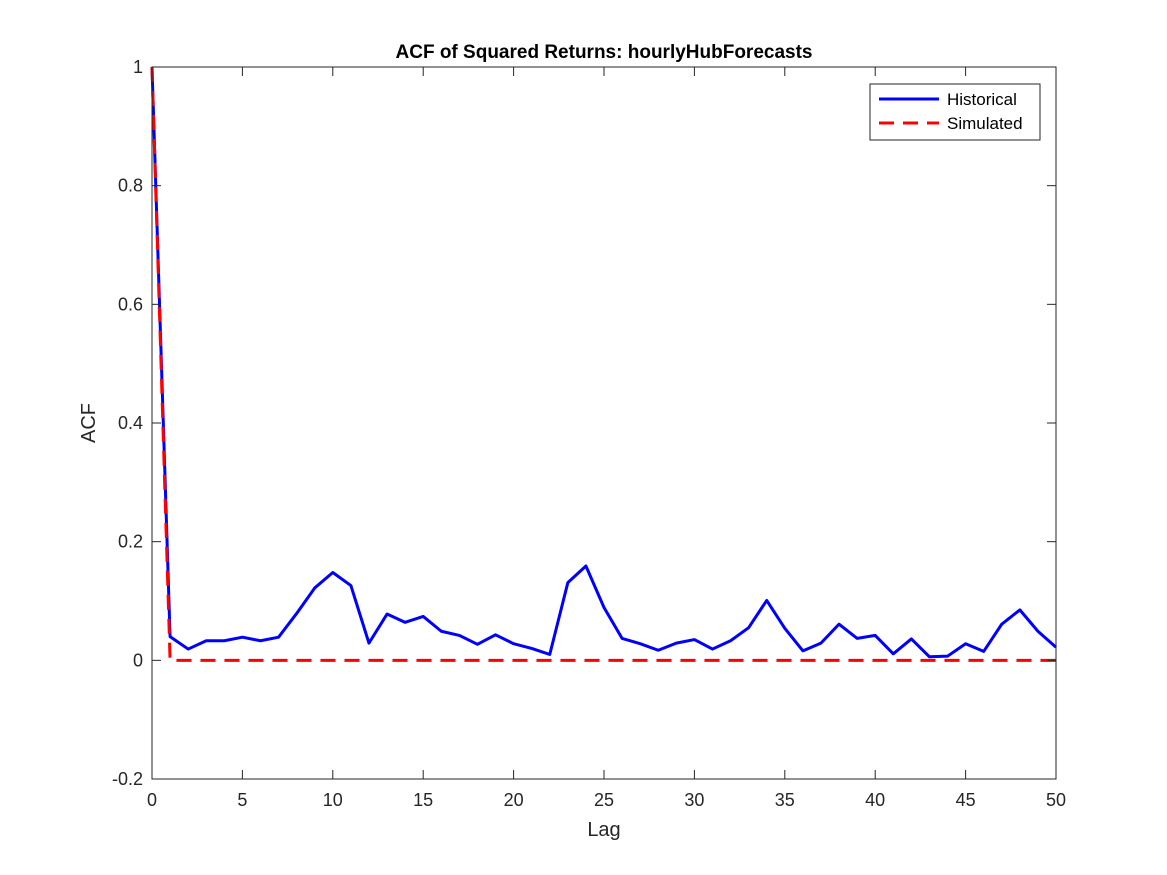 This screenshot has width=1167, height=875. What do you see at coordinates (333, 800) in the screenshot?
I see `x-tick-label: 10` at bounding box center [333, 800].